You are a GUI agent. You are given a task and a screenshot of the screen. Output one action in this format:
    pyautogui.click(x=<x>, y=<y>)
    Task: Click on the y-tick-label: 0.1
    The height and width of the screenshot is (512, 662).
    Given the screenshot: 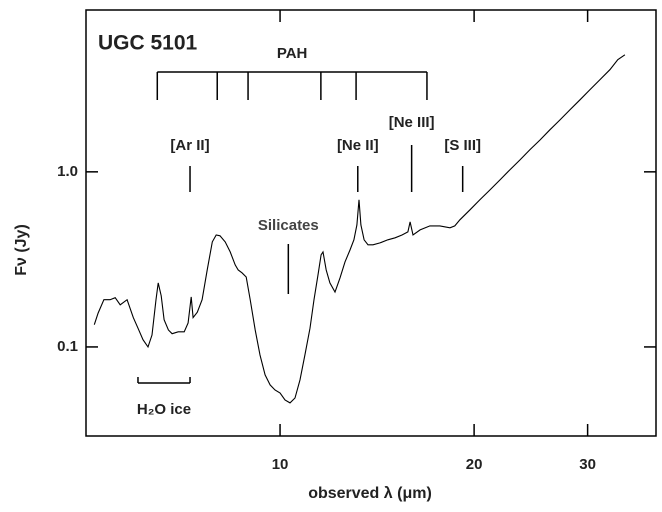 What is the action you would take?
    pyautogui.click(x=67, y=346)
    